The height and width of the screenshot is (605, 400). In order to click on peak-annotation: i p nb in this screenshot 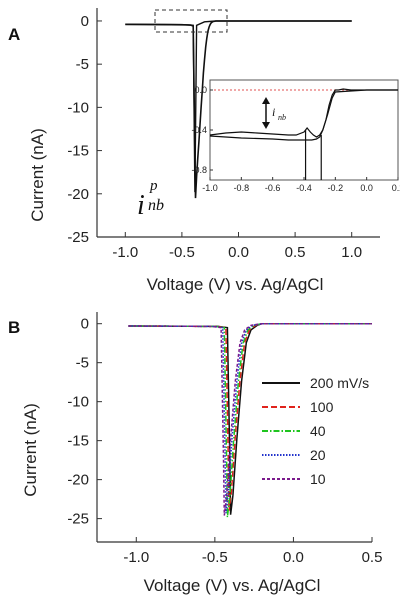, I will do `click(150, 199)`.